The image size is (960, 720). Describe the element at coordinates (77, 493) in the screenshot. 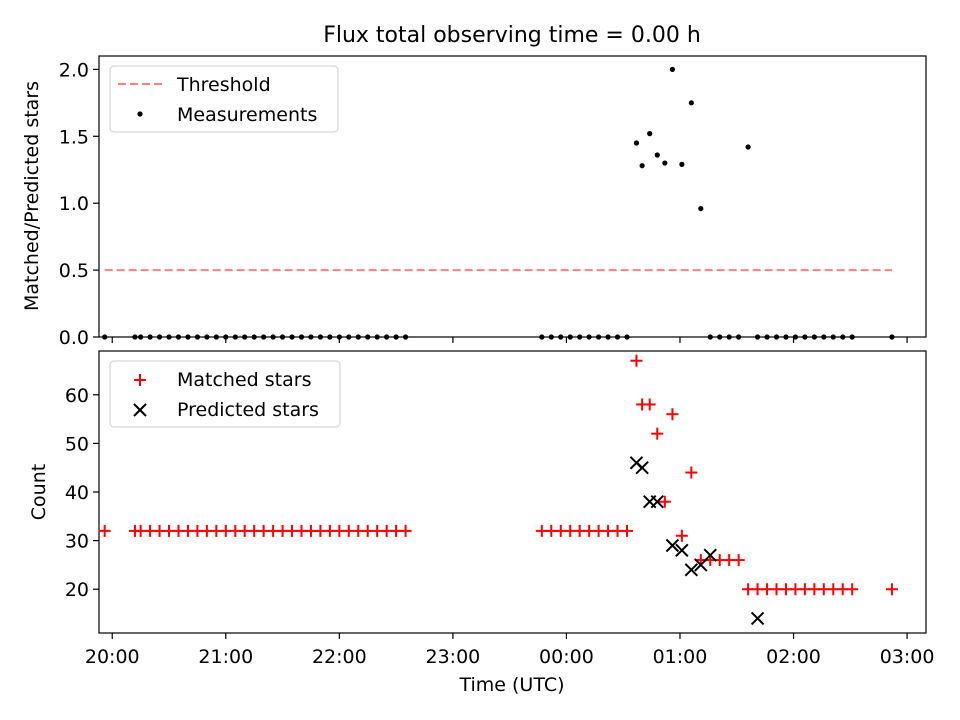

I see `count-y-tick-label: 40` at that location.